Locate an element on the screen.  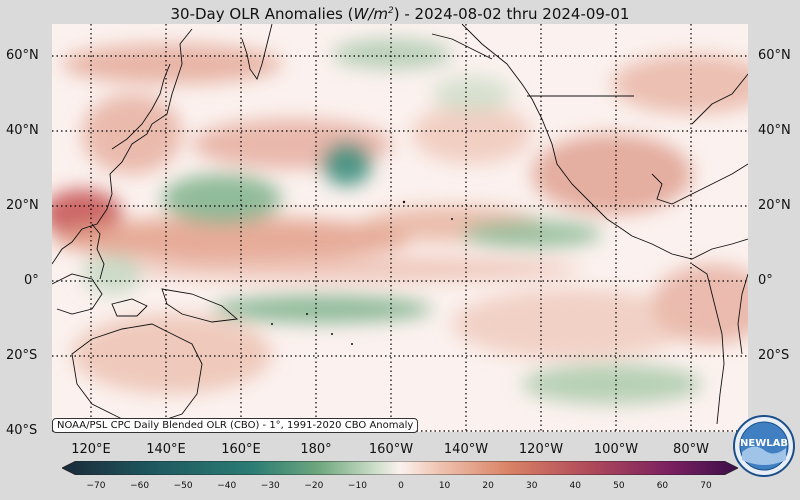
lat-label-left: 40°N is located at coordinates (22, 130).